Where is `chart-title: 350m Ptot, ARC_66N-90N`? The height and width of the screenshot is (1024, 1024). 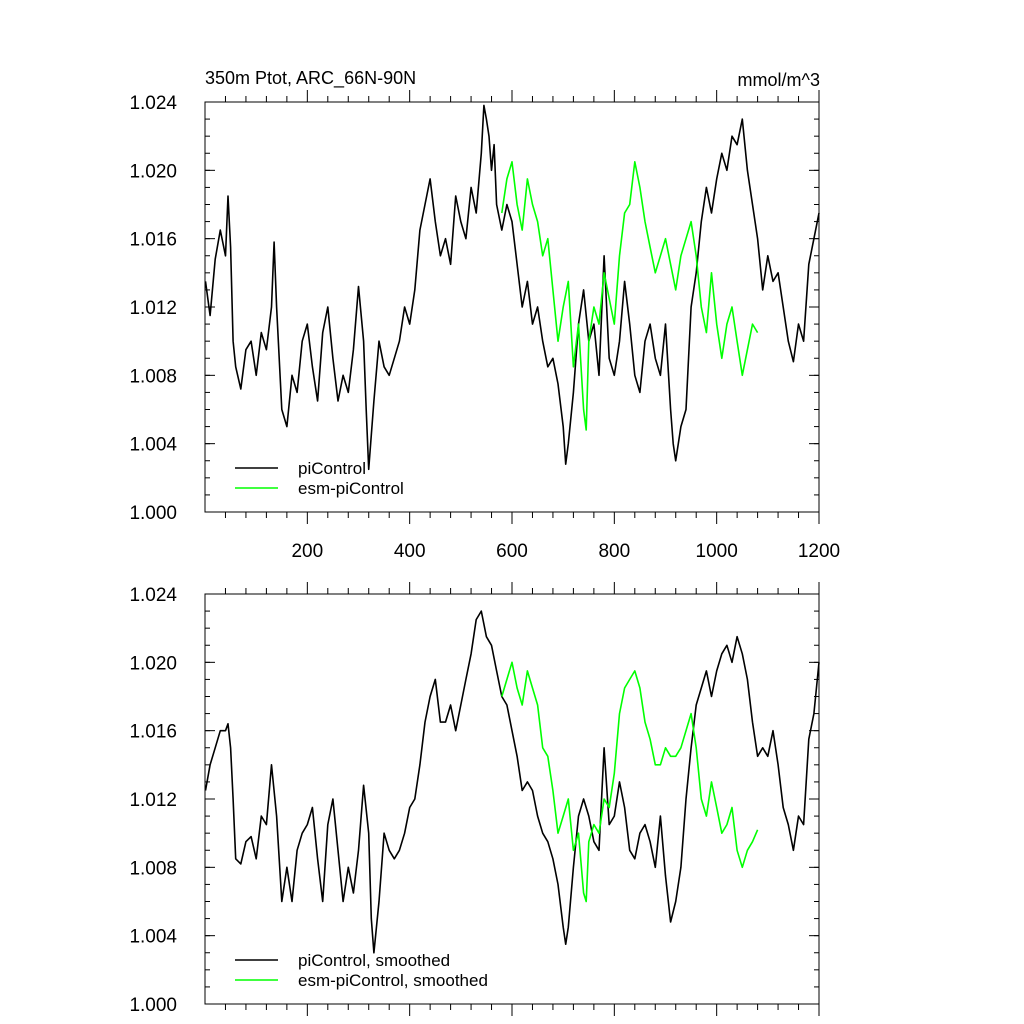
chart-title: 350m Ptot, ARC_66N-90N is located at coordinates (310, 78).